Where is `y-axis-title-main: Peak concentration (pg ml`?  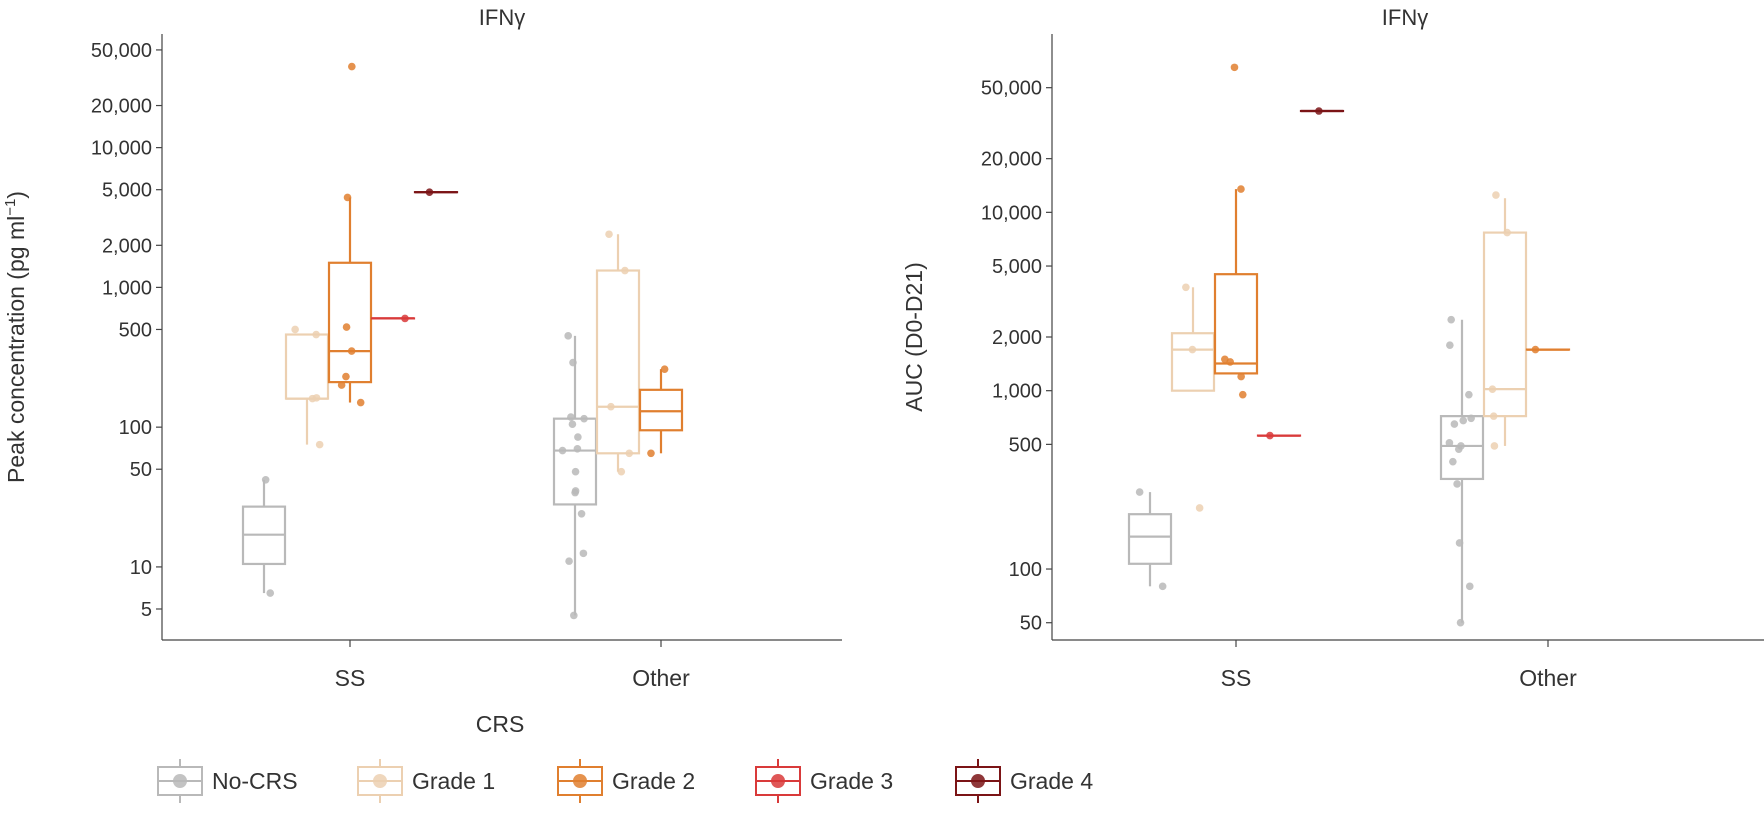 y-axis-title-main: Peak concentration (pg ml is located at coordinates (16, 349).